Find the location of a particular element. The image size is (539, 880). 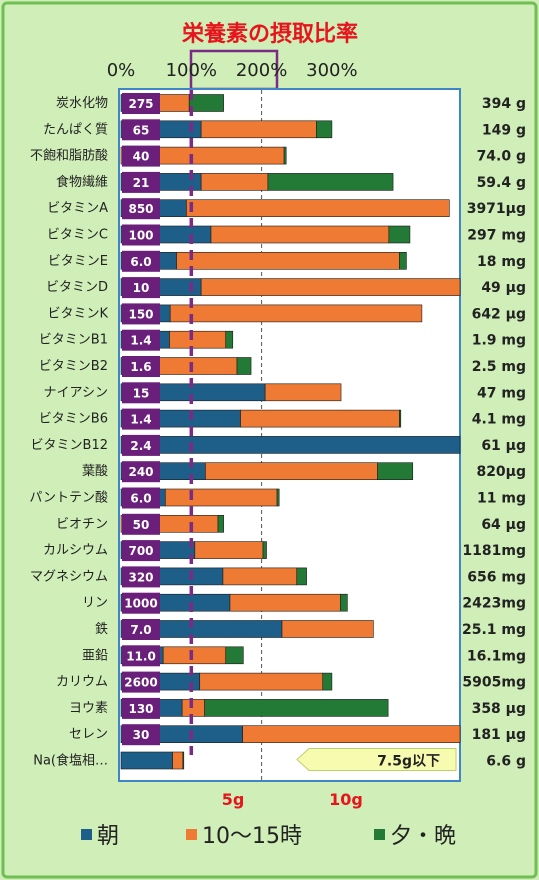

row-13: ビタミンB12 2.4 61 μg is located at coordinates (278, 445).